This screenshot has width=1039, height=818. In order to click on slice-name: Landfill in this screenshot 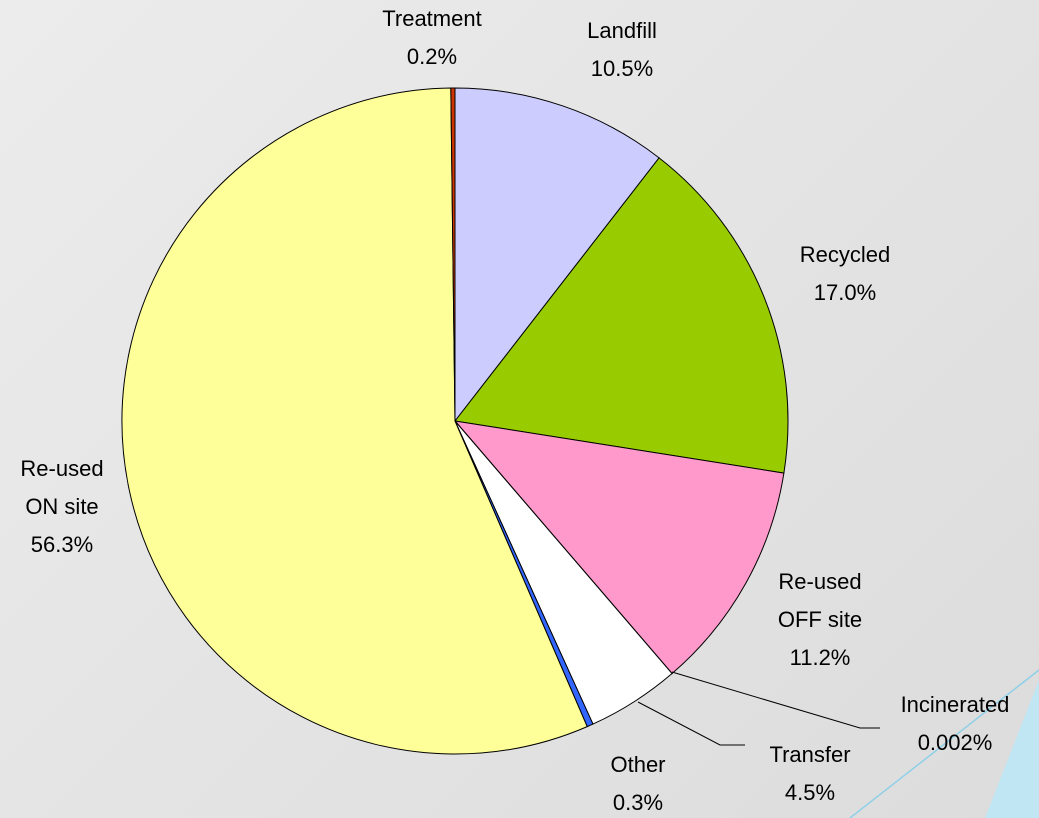, I will do `click(622, 30)`.